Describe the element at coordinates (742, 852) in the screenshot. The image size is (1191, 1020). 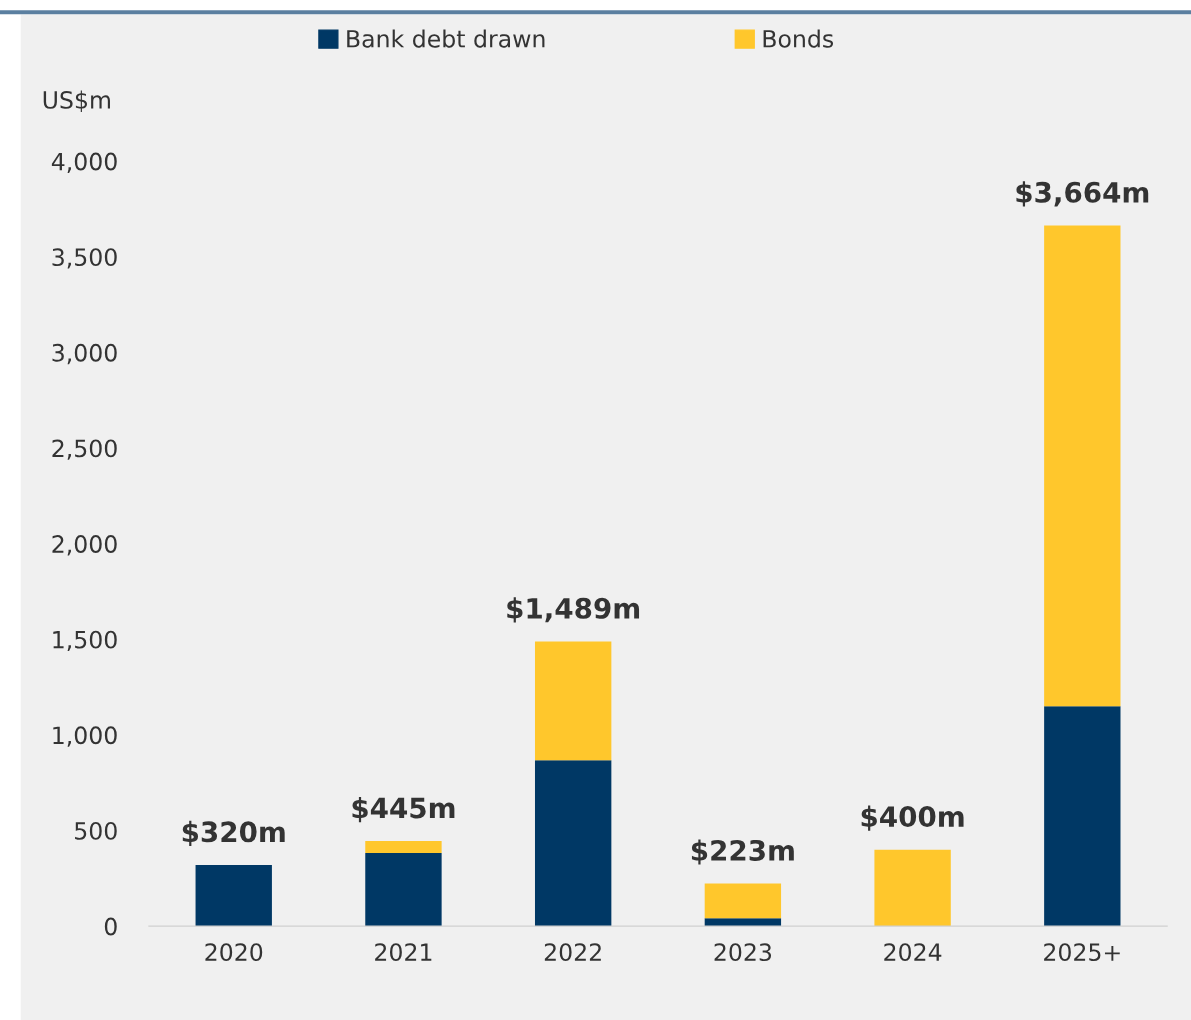
I see `total-label: $223m` at that location.